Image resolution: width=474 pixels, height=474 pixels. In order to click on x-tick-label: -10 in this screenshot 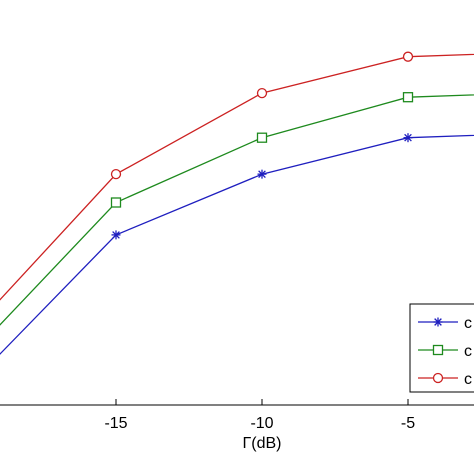, I will do `click(261, 423)`.